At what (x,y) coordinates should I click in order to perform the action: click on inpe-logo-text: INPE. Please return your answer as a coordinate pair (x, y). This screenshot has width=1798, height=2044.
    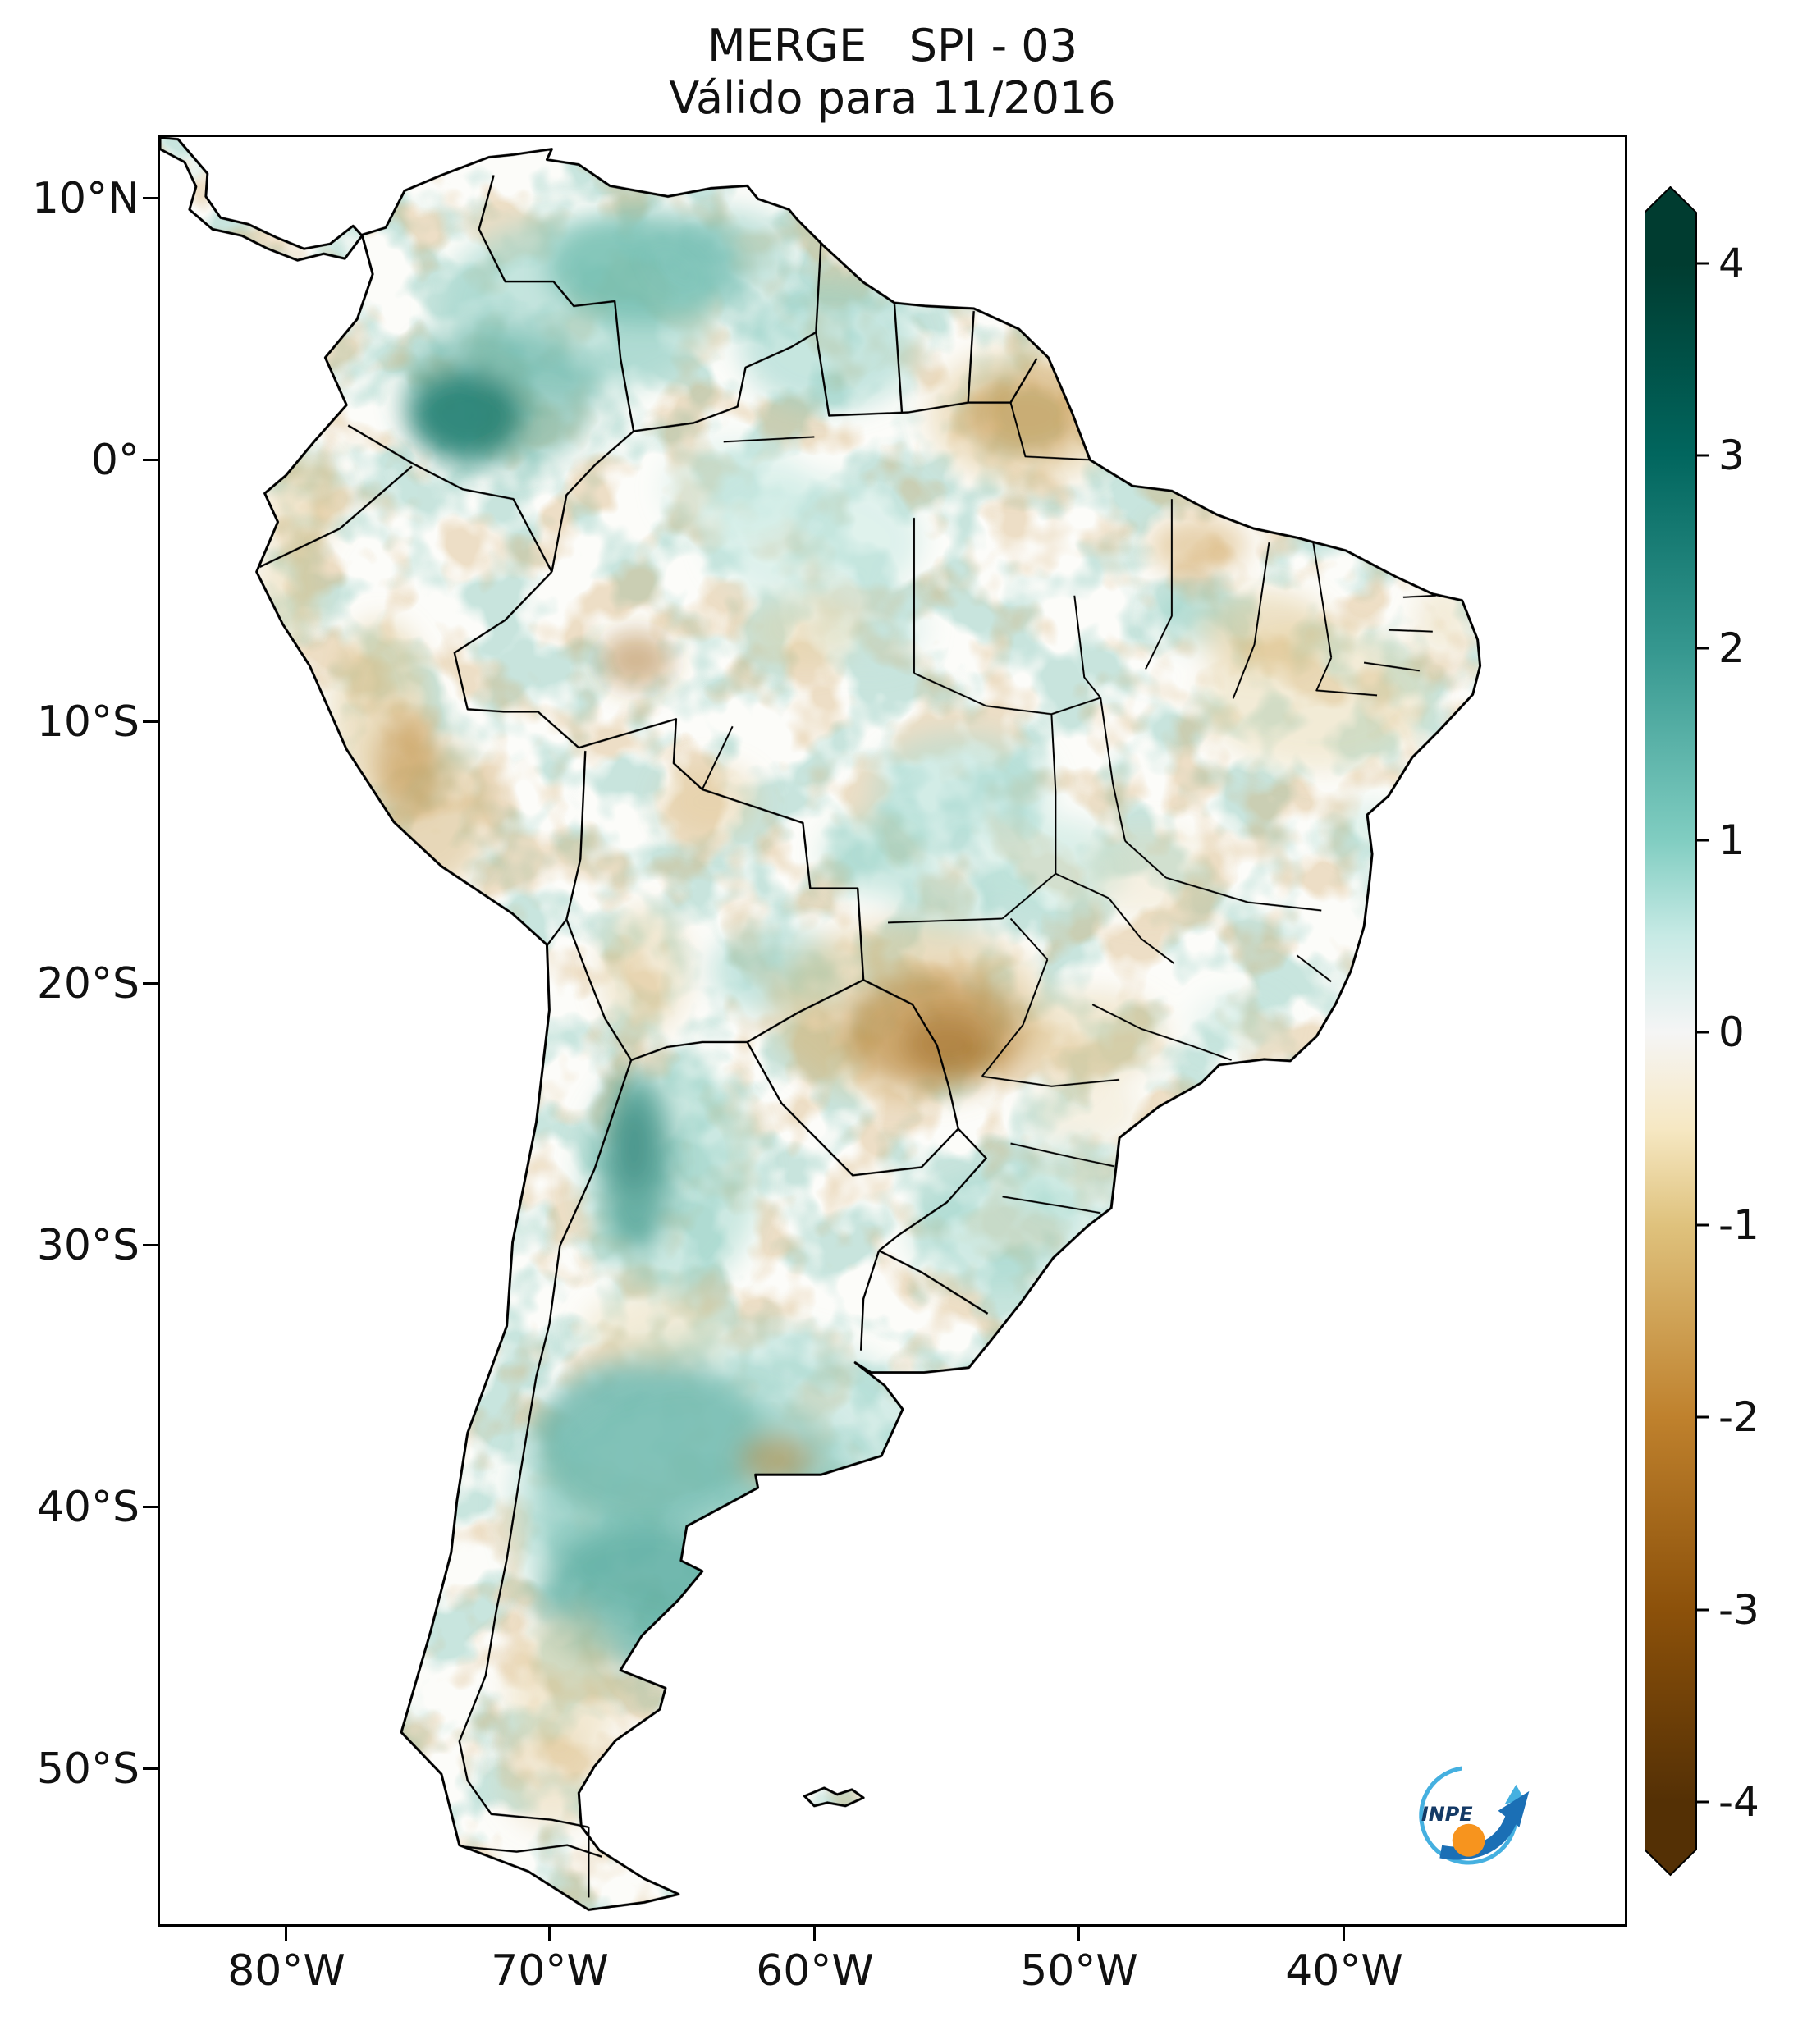
    Looking at the image, I should click on (1447, 1814).